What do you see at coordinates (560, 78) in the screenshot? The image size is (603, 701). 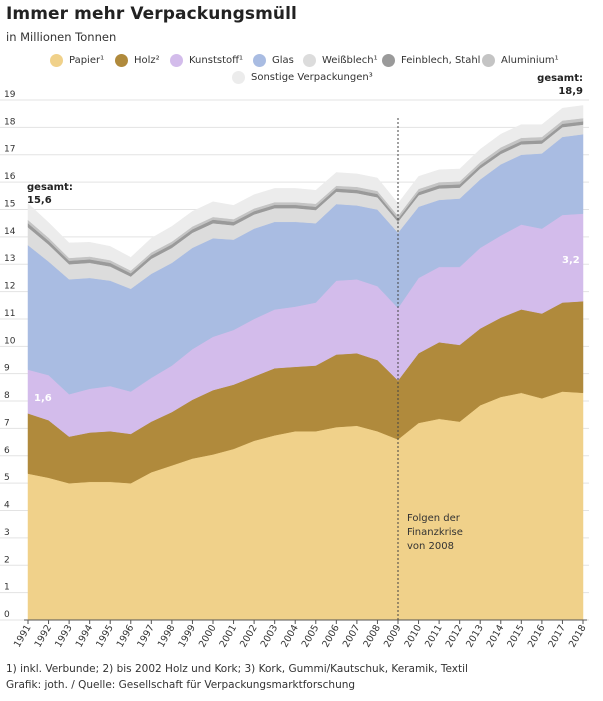 I see `total-end-label: gesamt:` at bounding box center [560, 78].